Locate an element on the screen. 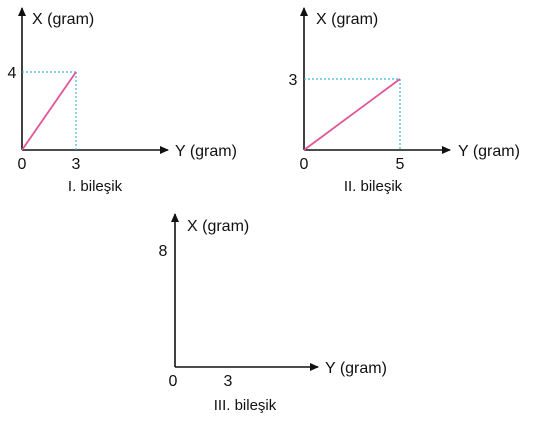 The image size is (535, 424). y-tick-label: 8 is located at coordinates (163, 251).